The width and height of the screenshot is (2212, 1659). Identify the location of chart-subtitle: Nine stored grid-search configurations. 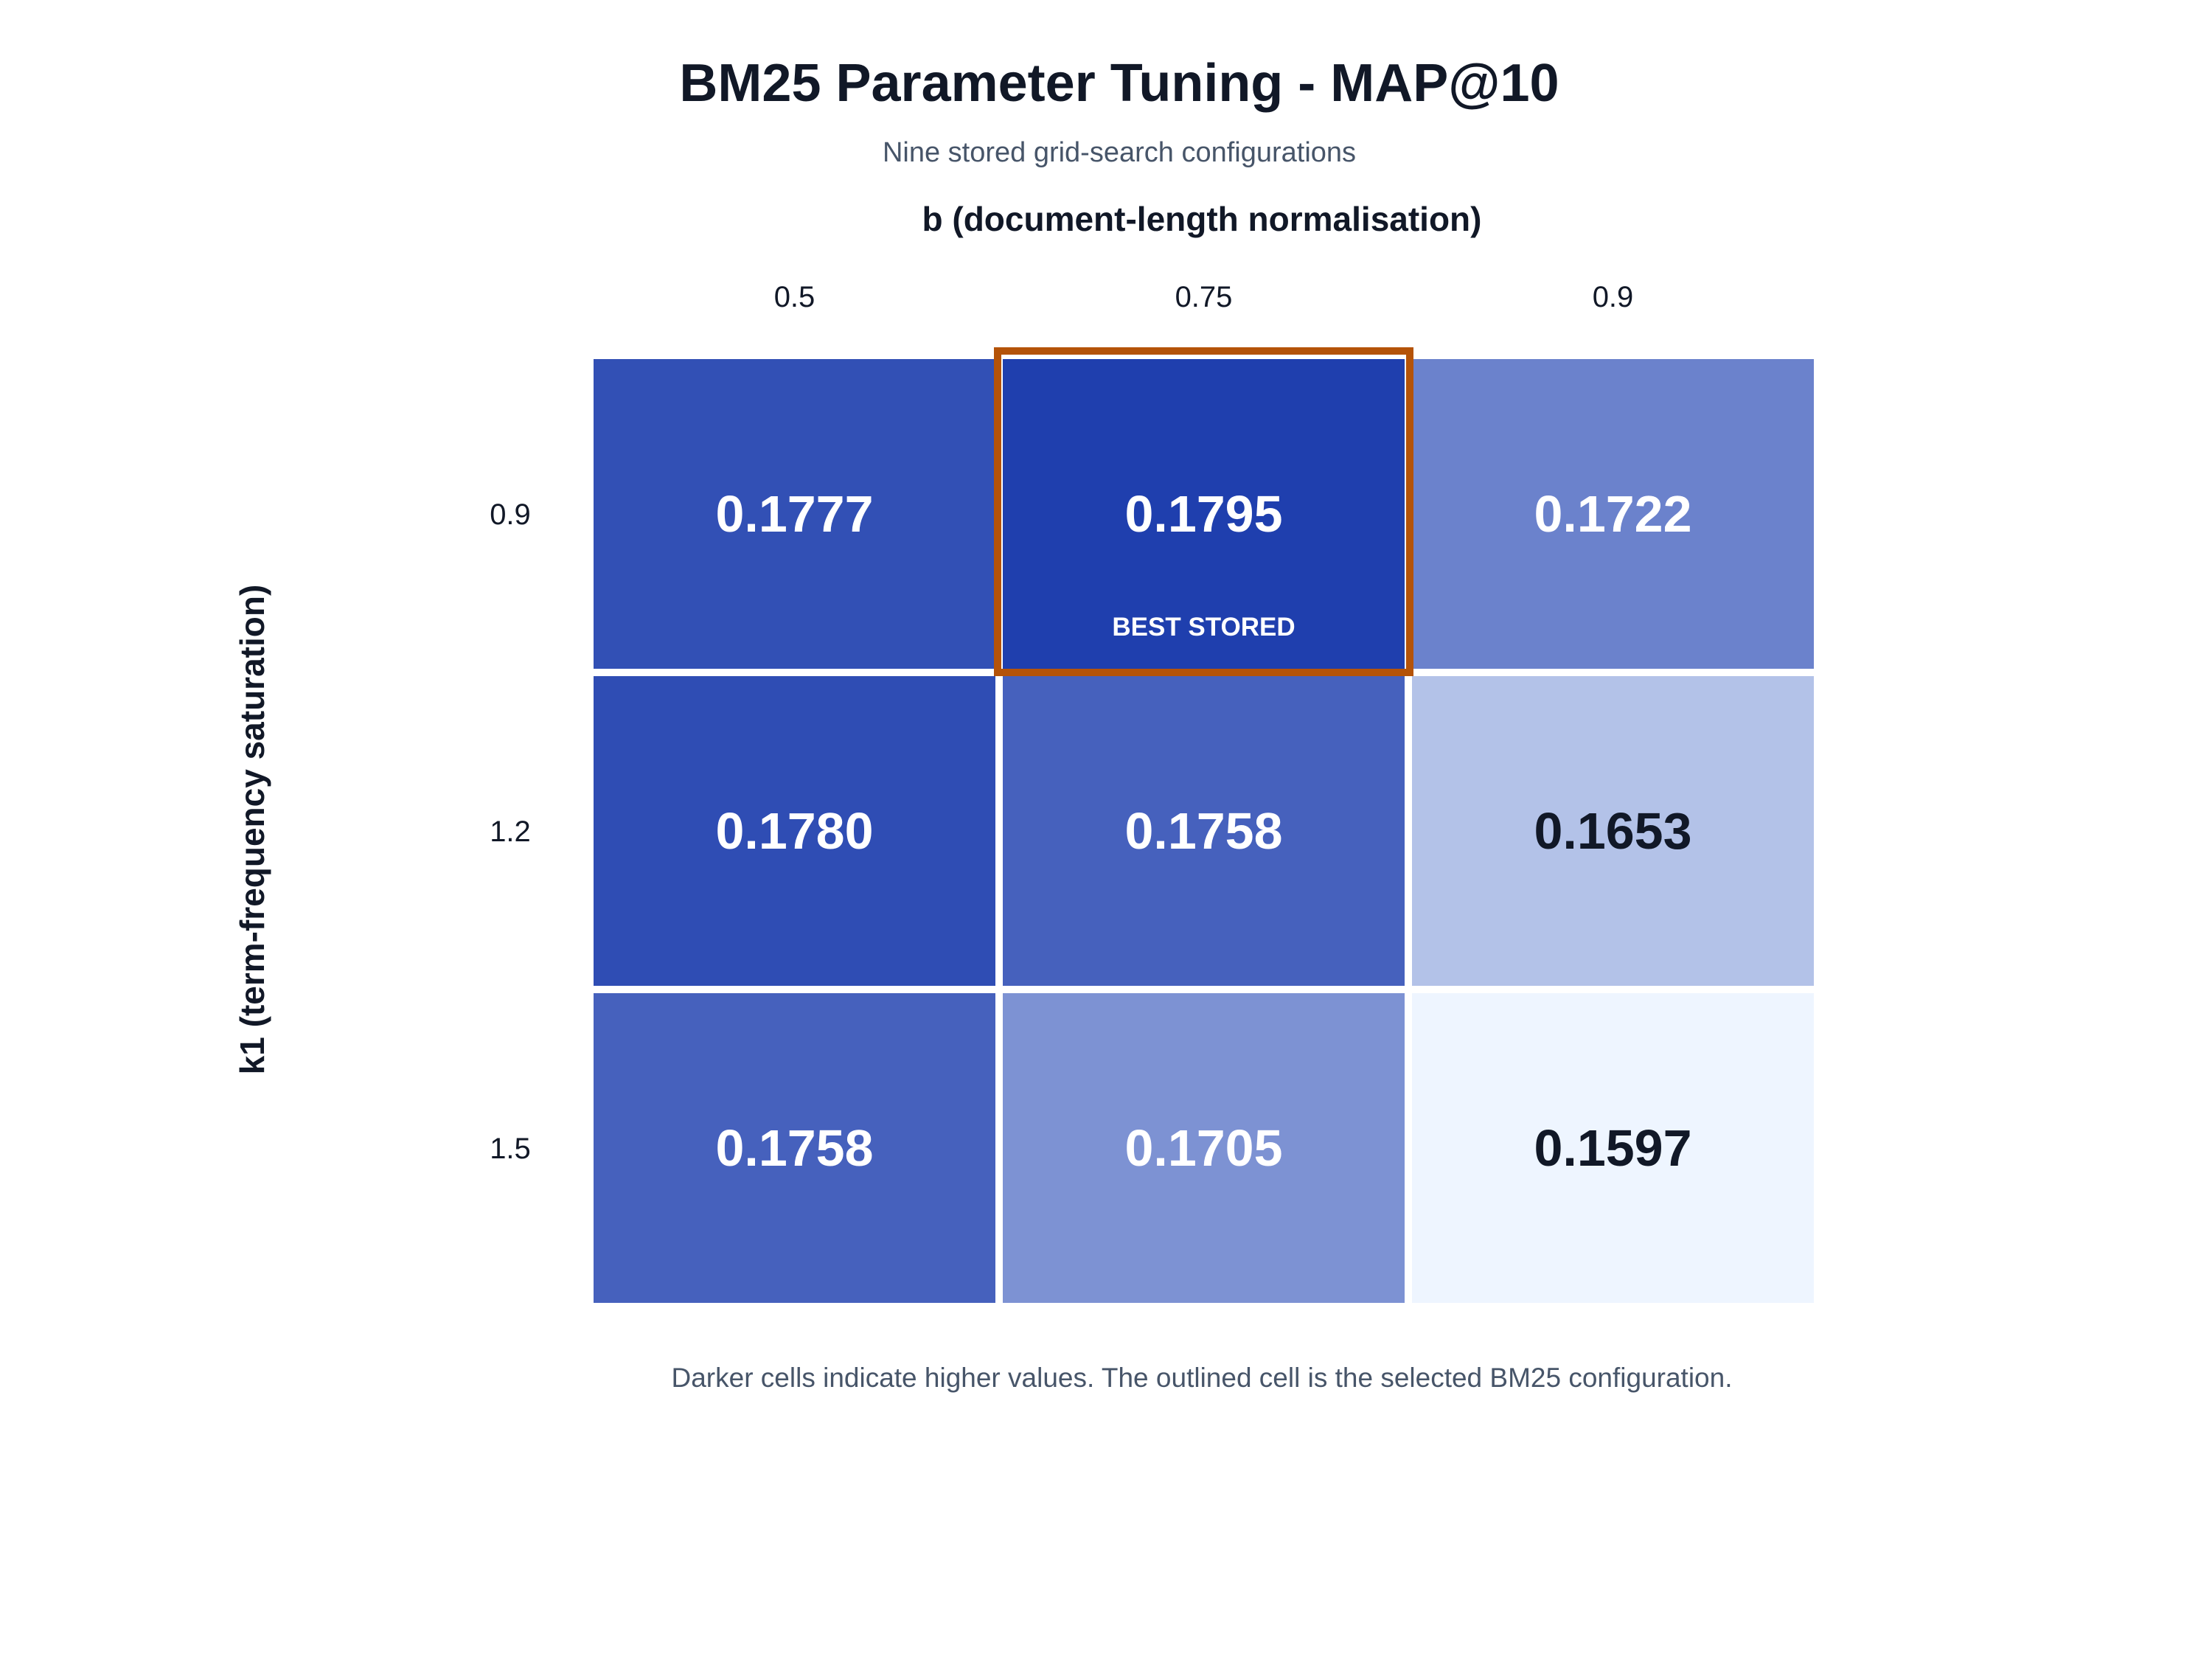
(1119, 152).